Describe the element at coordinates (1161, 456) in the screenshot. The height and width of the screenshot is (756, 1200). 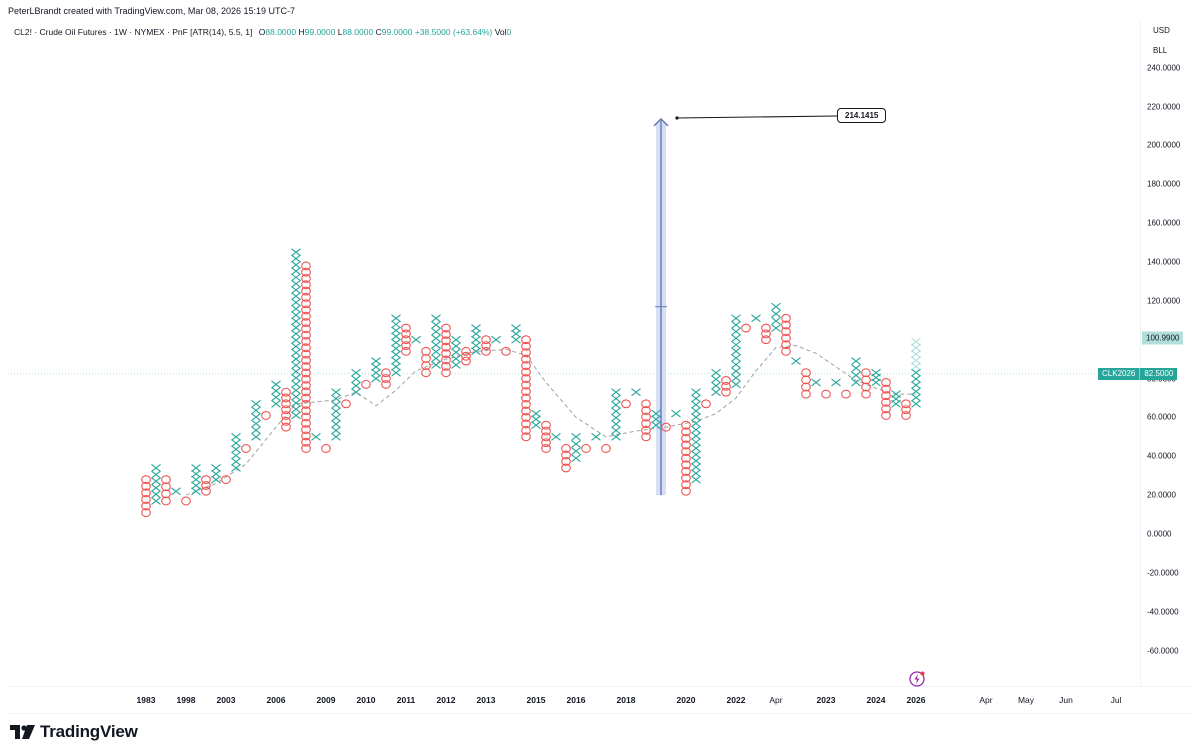
I see `price-tick: 40.0000` at that location.